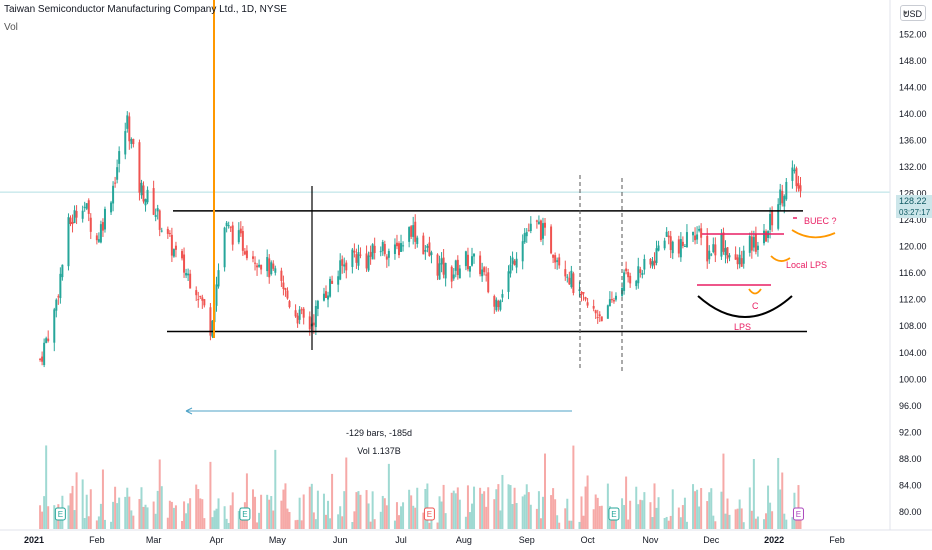 The image size is (932, 550). I want to click on price-tick-label: 92.00, so click(910, 432).